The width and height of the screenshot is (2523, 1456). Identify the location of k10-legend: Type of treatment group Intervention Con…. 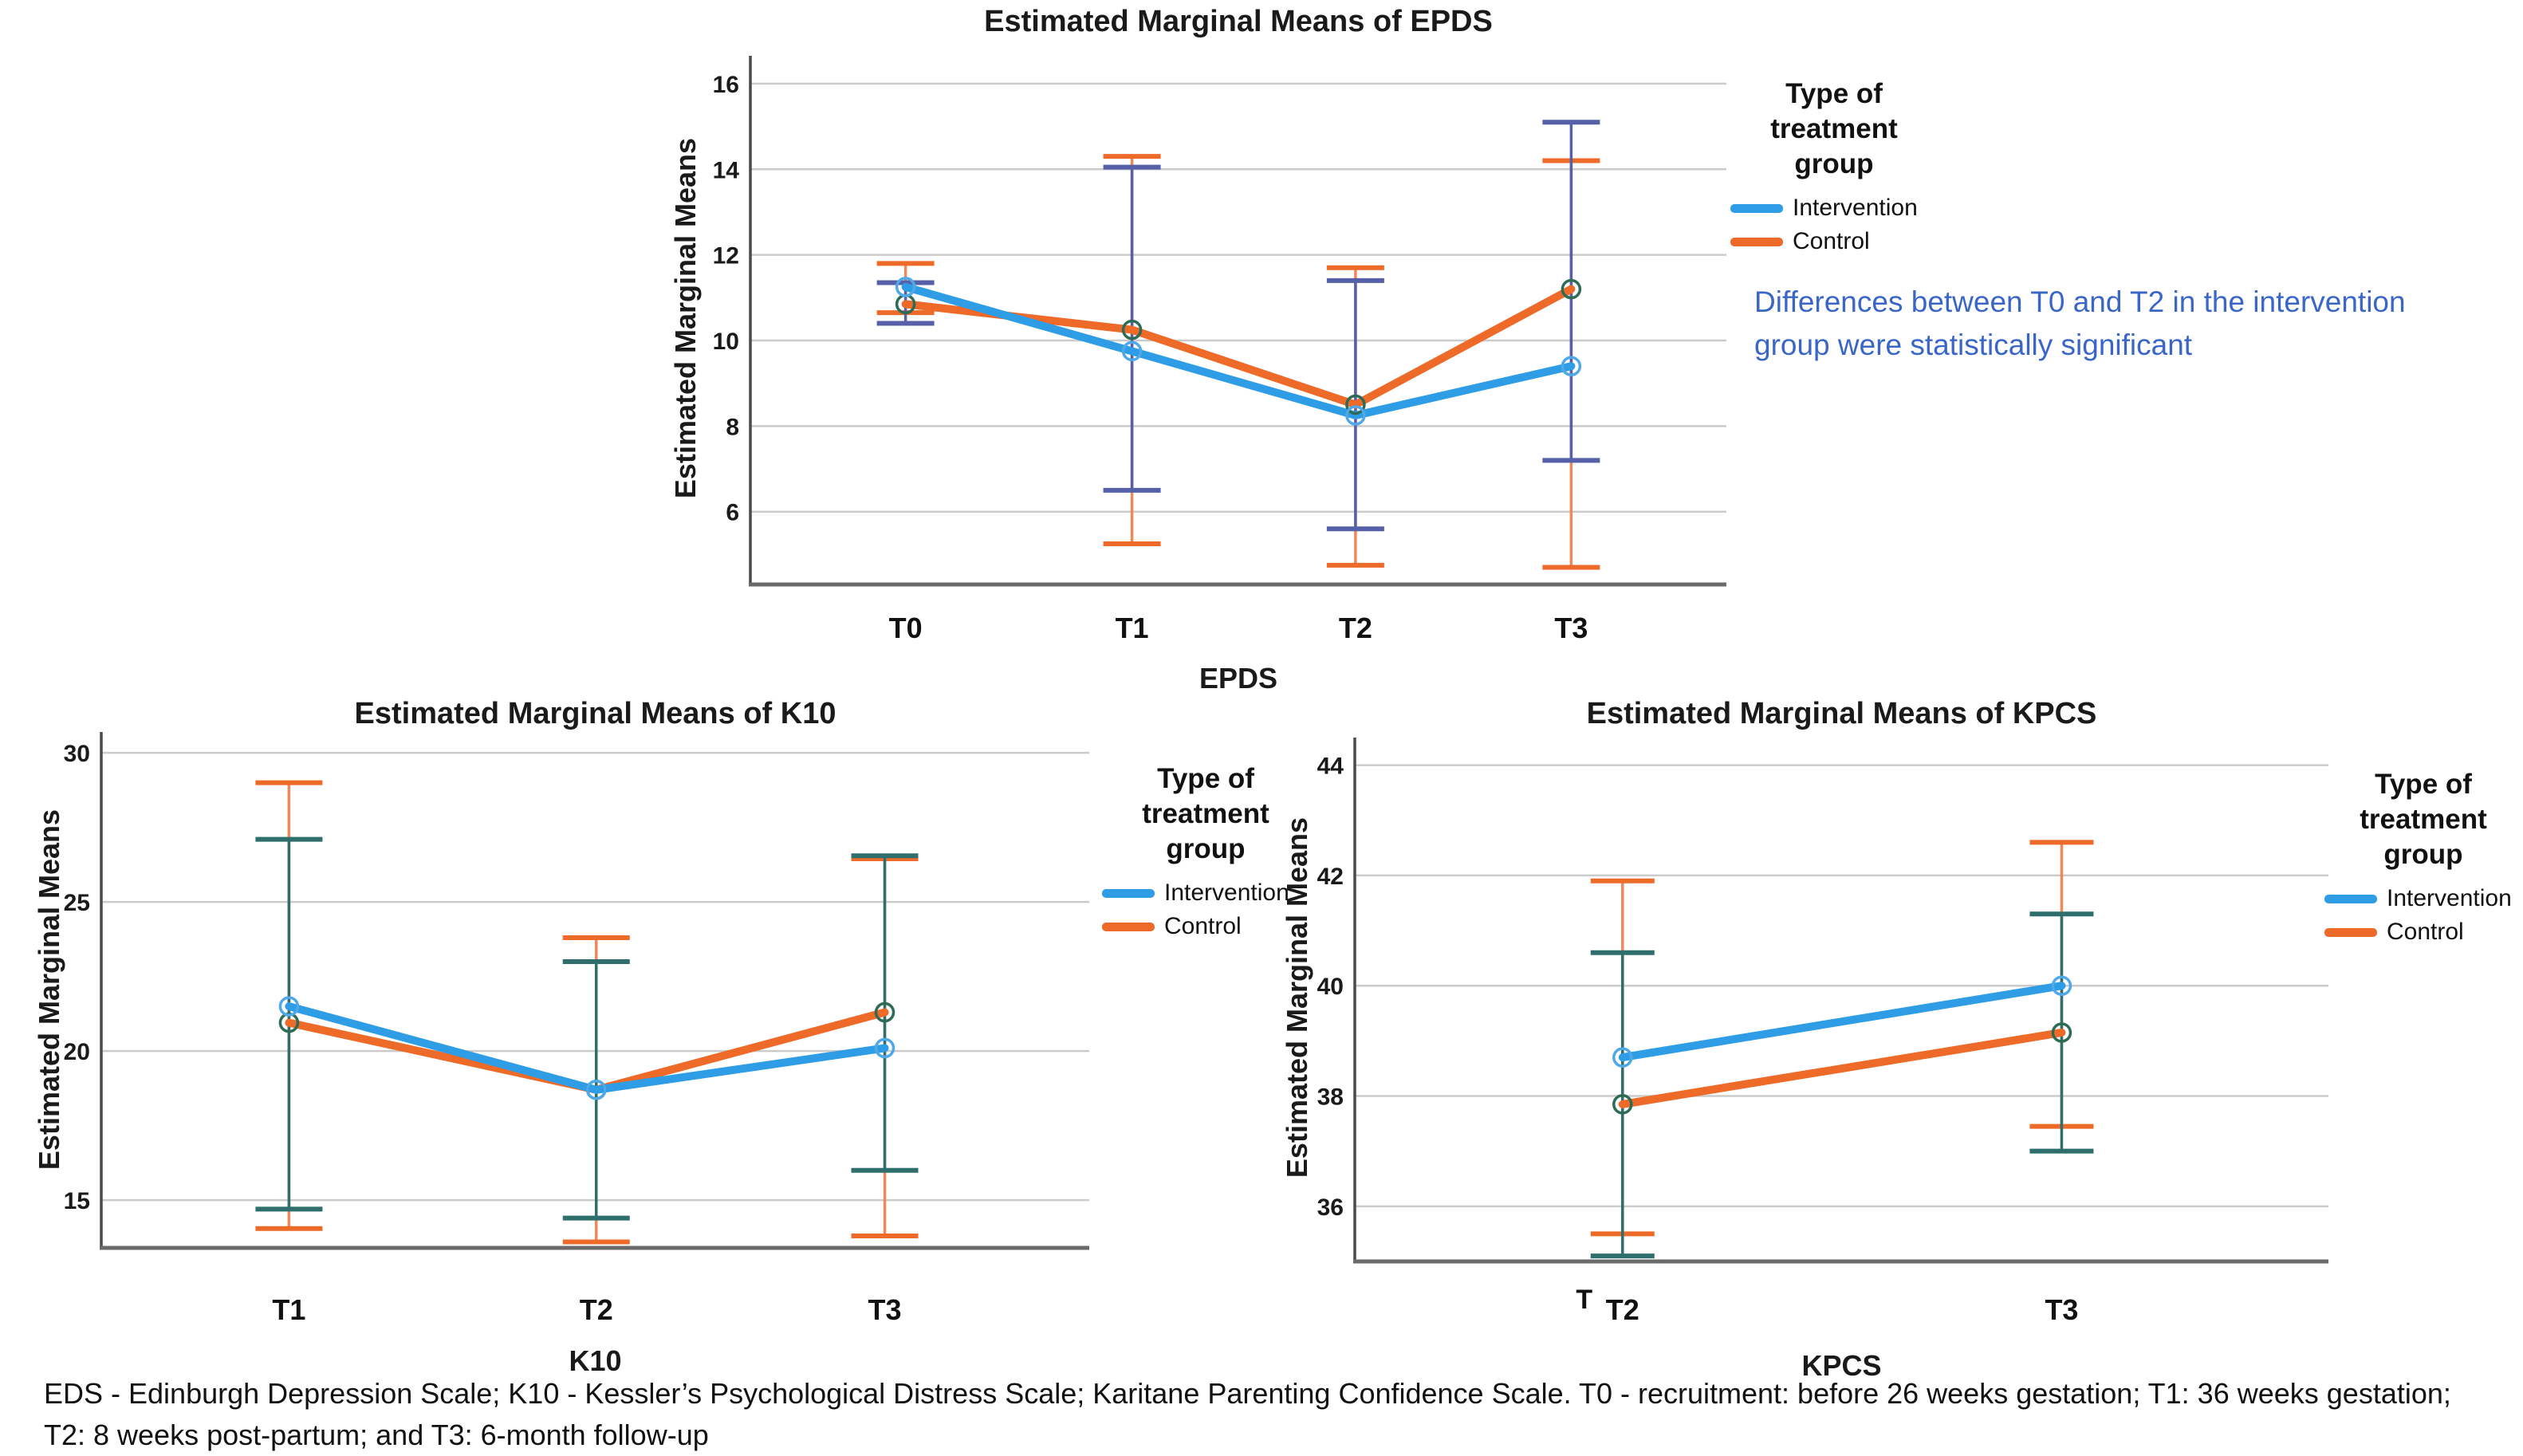
(1205, 850).